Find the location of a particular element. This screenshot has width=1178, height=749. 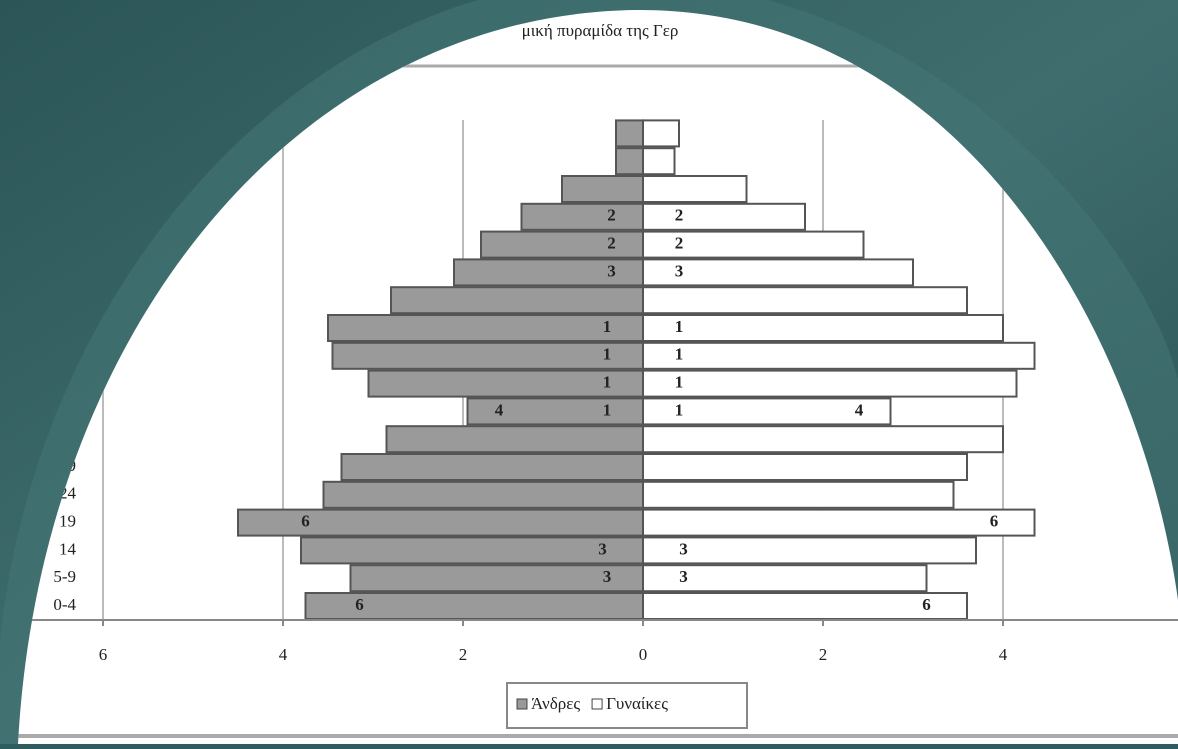

legend: Άνδρες Γυναίκες is located at coordinates (627, 705).